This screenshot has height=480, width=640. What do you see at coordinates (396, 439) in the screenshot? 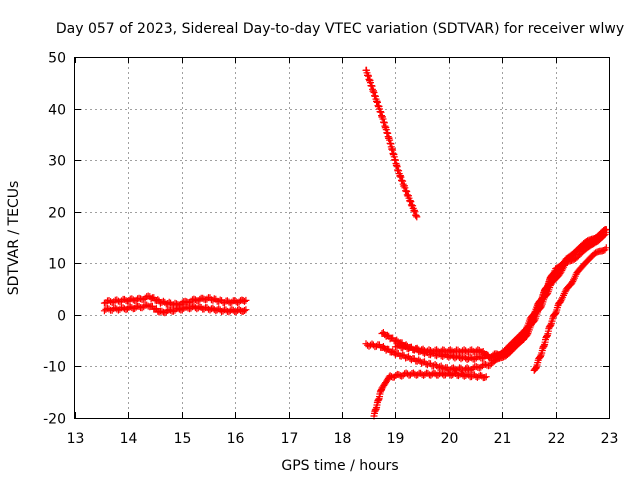
I see `x-tick-label: 19` at bounding box center [396, 439].